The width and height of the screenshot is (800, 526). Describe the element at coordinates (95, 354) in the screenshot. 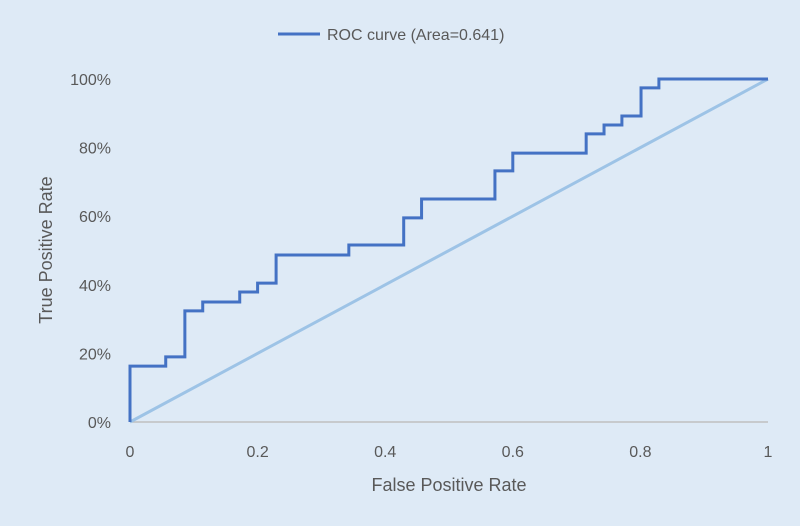

I see `y-tick-label: 20%` at that location.